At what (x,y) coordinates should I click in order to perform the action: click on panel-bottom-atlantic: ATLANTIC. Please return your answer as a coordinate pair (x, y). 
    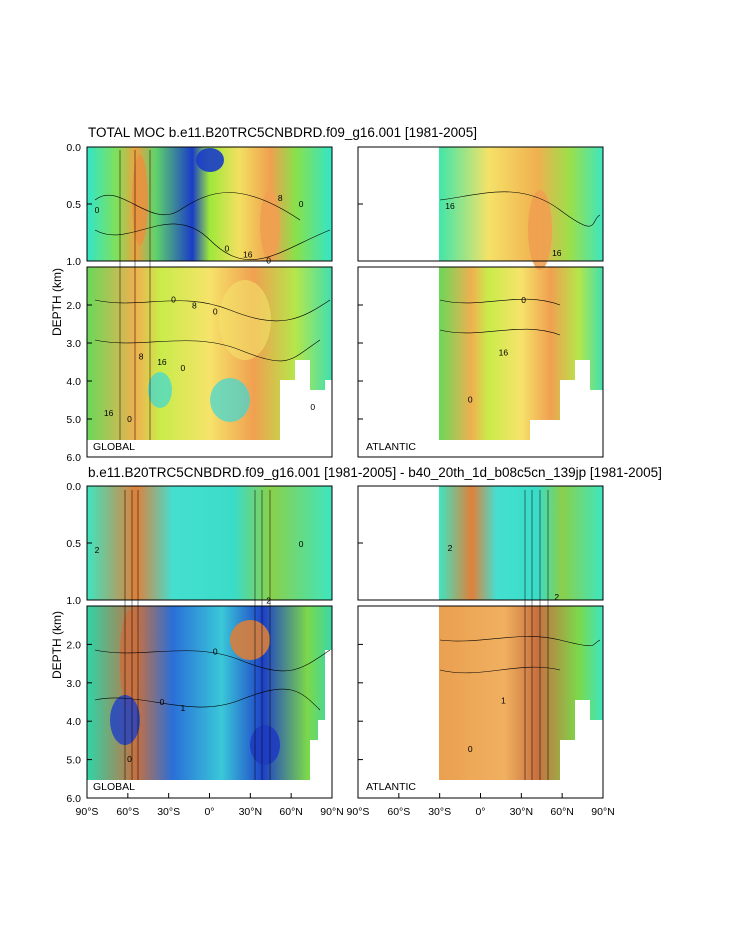
    Looking at the image, I should click on (480, 642).